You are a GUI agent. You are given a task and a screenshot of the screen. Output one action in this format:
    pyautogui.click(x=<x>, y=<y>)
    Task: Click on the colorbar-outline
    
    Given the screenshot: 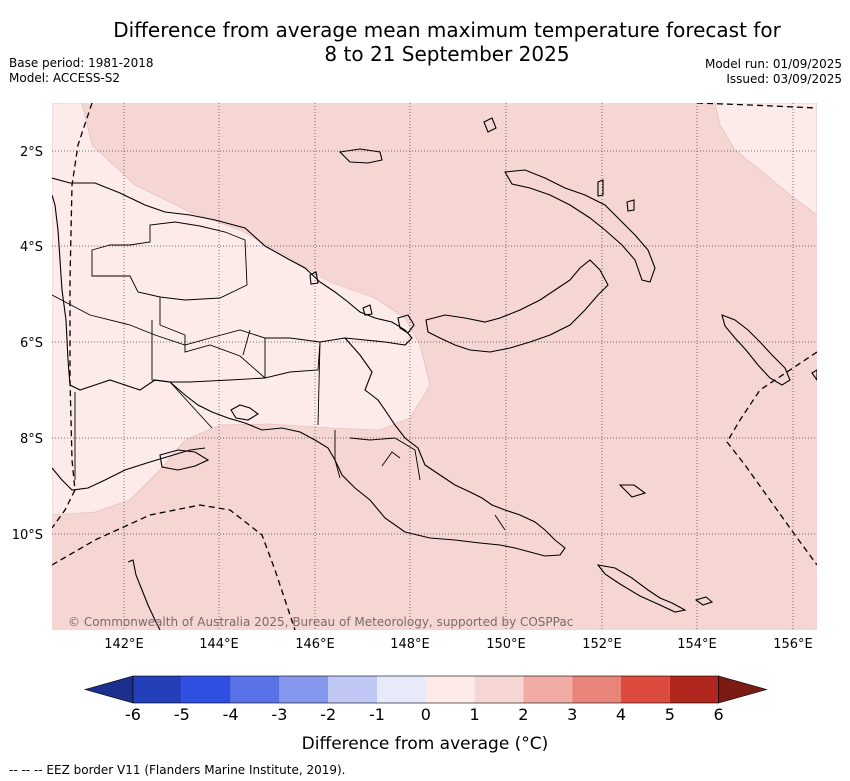 What is the action you would take?
    pyautogui.click(x=425, y=689)
    